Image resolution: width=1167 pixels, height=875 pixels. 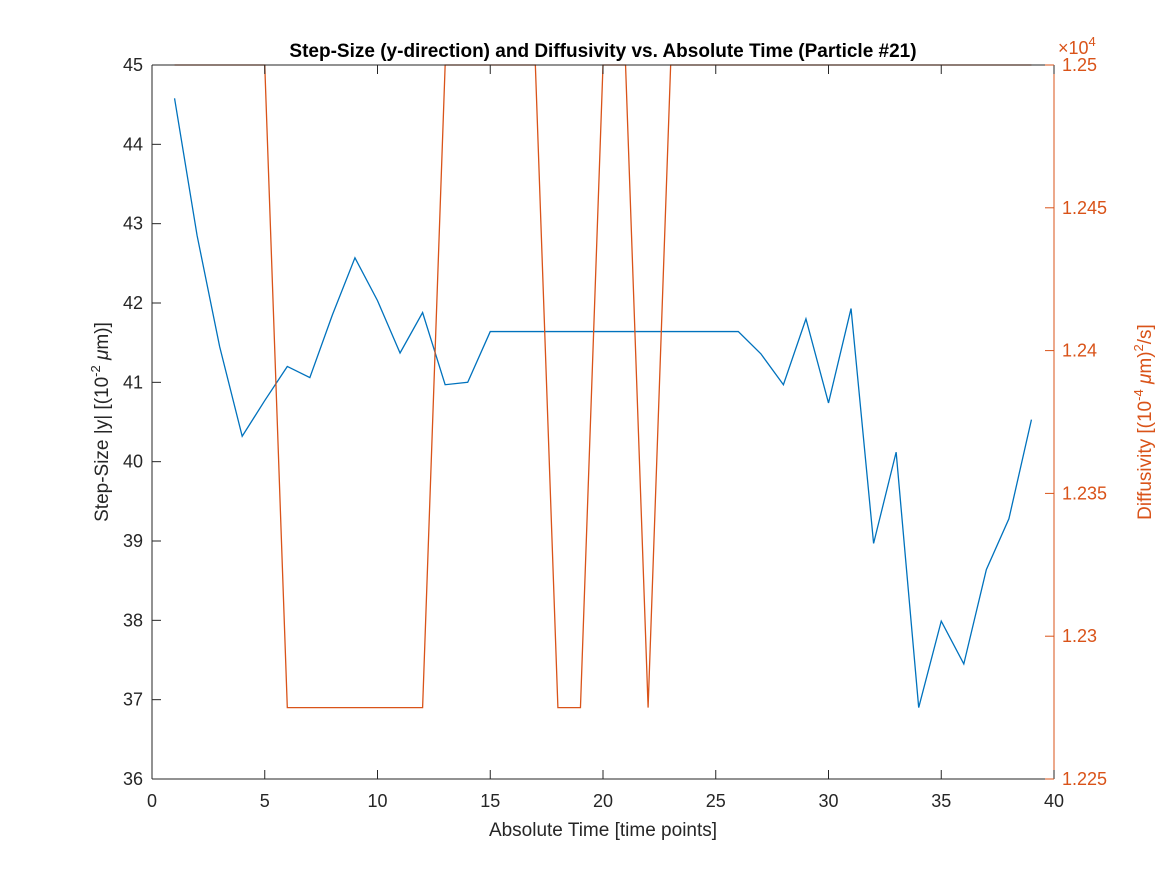 What do you see at coordinates (1054, 801) in the screenshot?
I see `x-tick-label: 40` at bounding box center [1054, 801].